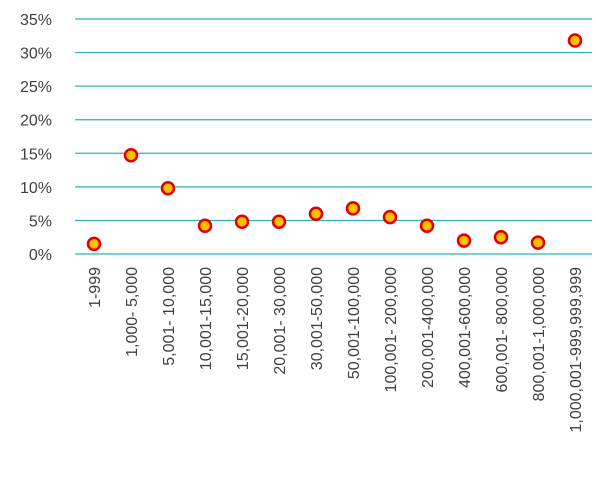  What do you see at coordinates (391, 330) in the screenshot?
I see `x-tick-label: 100,001- 200,000` at bounding box center [391, 330].